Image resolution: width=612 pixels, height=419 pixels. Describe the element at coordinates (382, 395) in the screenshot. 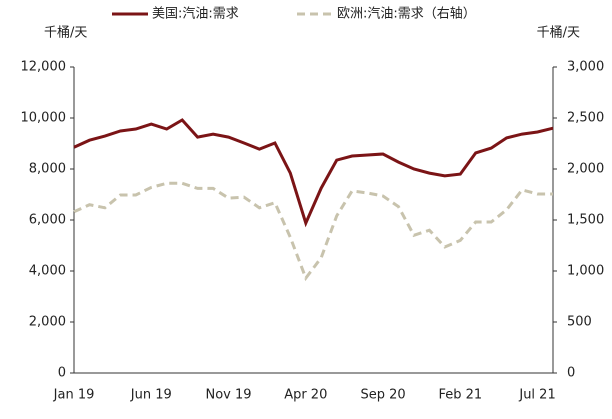

I see `x-tick-label: Sep 20` at that location.